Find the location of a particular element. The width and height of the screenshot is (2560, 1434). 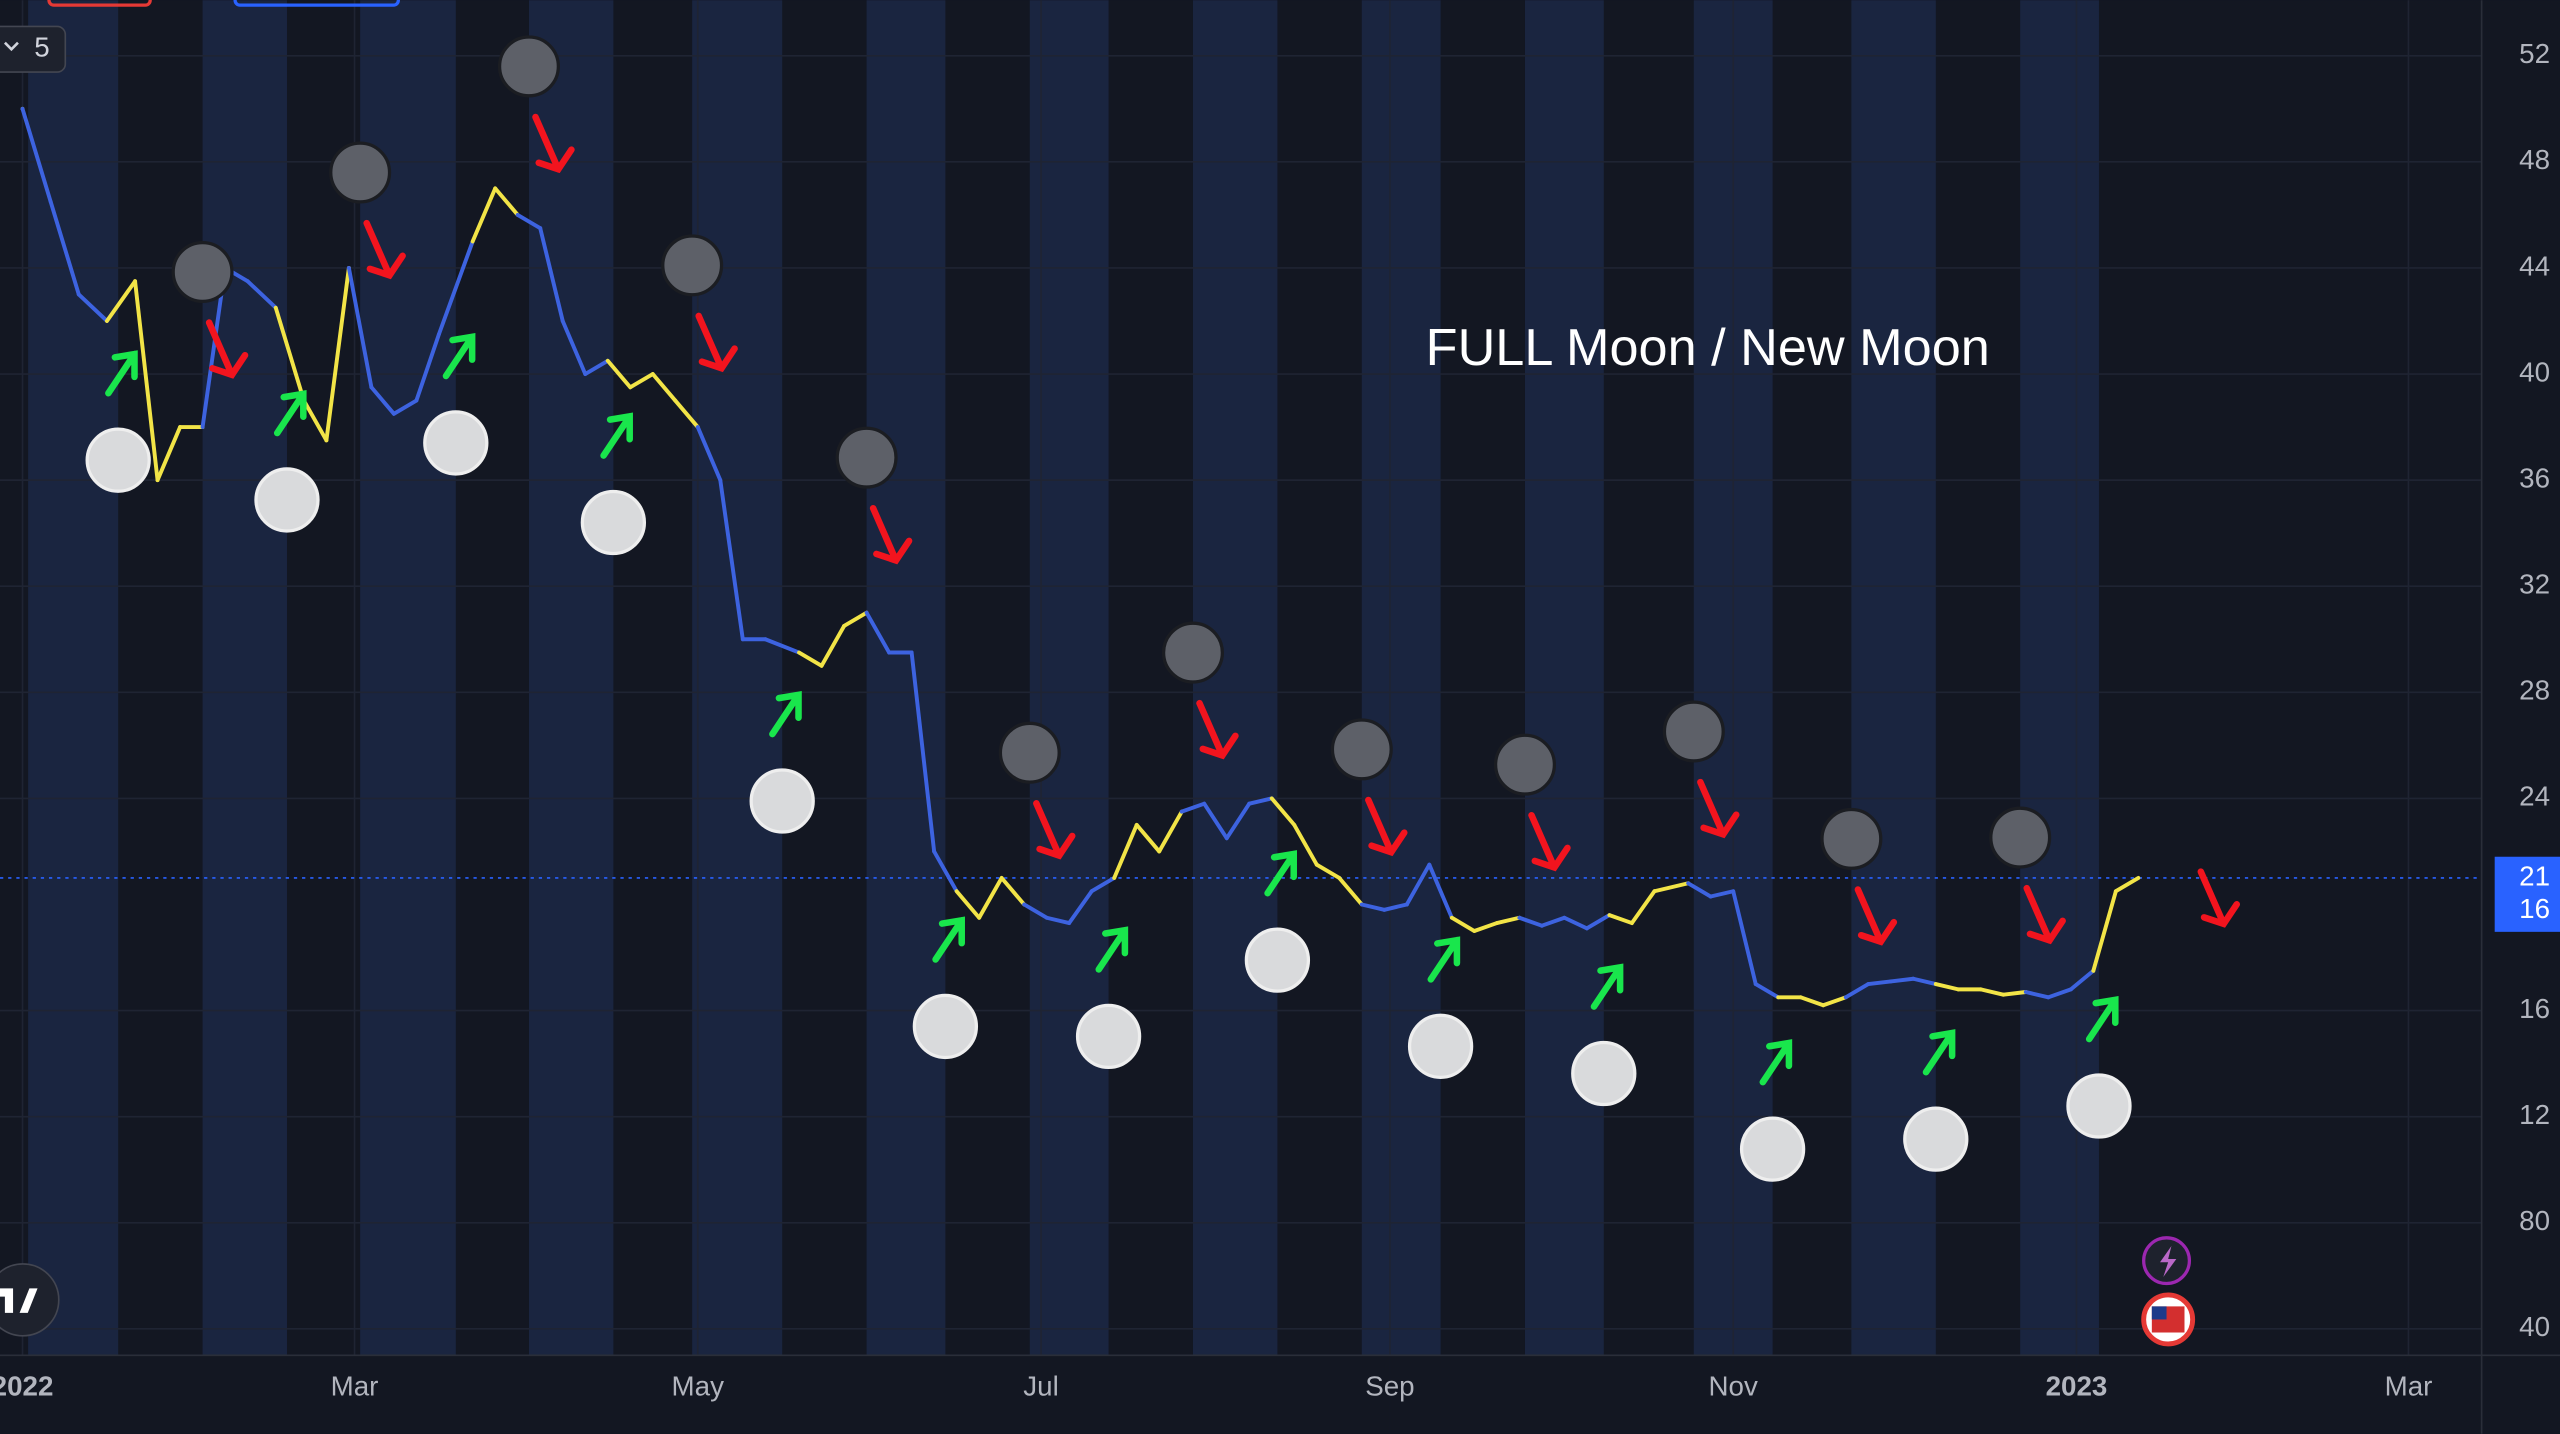

x-tick-label: Mar is located at coordinates (355, 1385).